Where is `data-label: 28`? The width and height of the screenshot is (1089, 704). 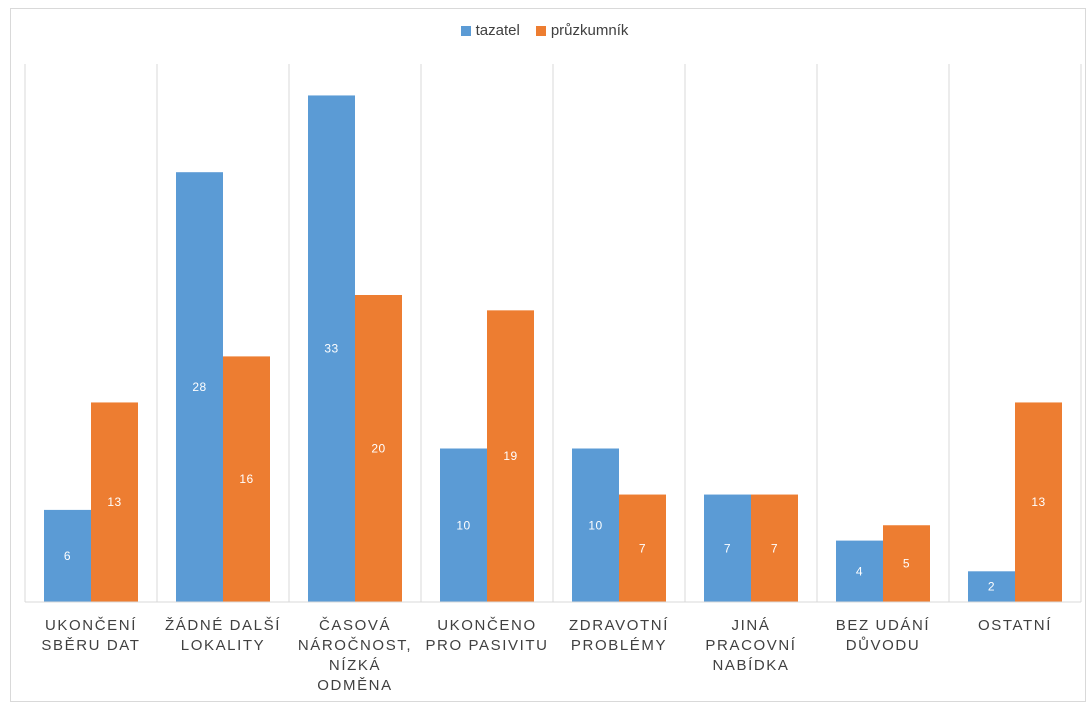 data-label: 28 is located at coordinates (199, 387).